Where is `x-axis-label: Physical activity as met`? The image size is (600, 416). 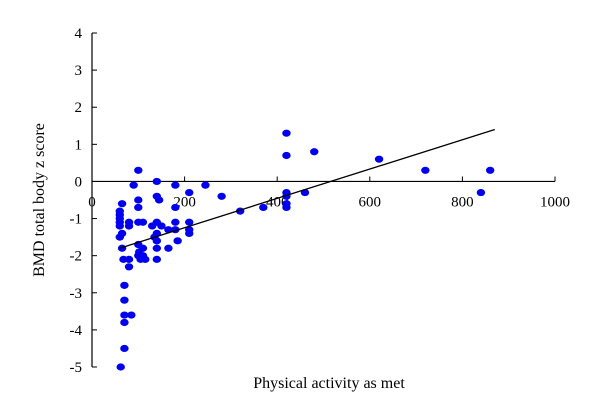
x-axis-label: Physical activity as met is located at coordinates (329, 383).